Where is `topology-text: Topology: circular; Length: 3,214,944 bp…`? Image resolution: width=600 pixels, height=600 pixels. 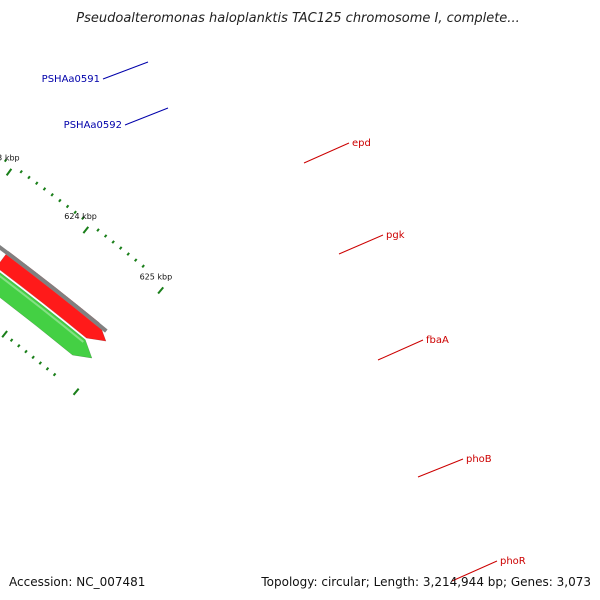
topology-text: Topology: circular; Length: 3,214,944 bp… is located at coordinates (425, 582).